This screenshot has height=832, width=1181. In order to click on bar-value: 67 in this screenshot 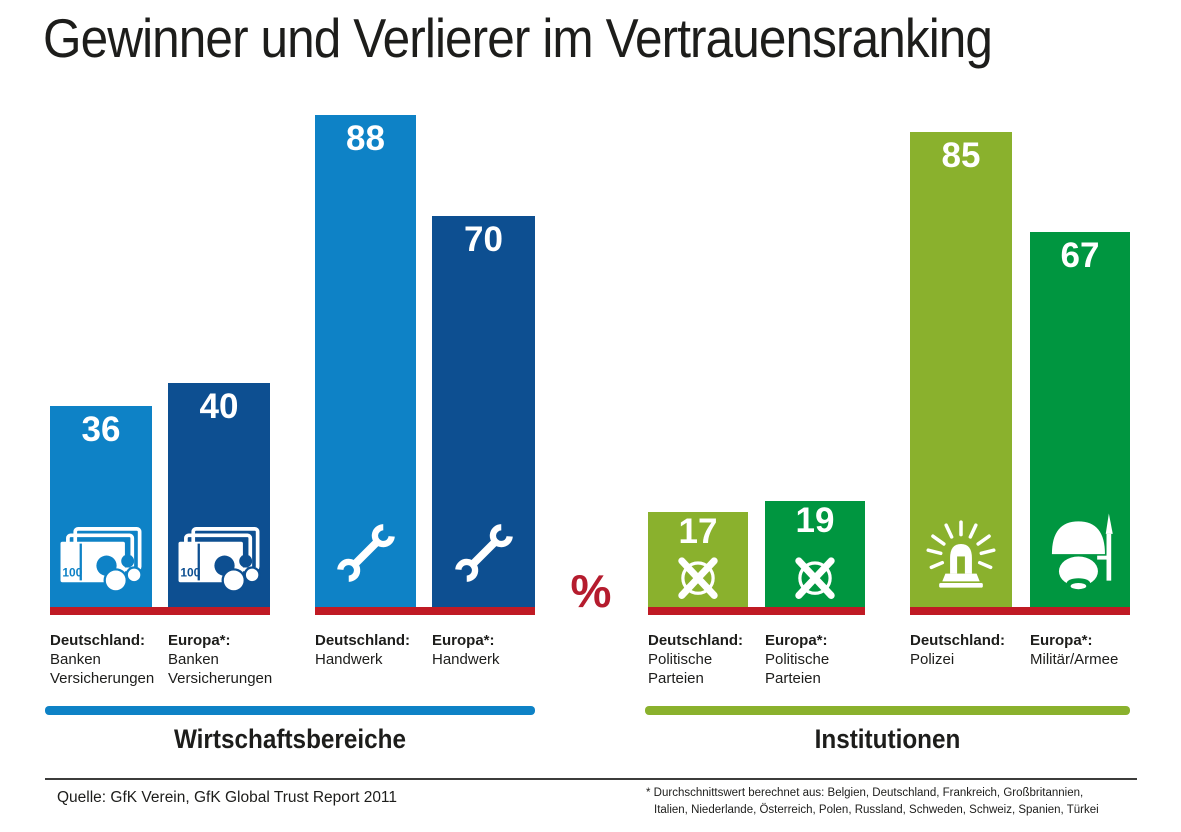, I will do `click(1080, 255)`.